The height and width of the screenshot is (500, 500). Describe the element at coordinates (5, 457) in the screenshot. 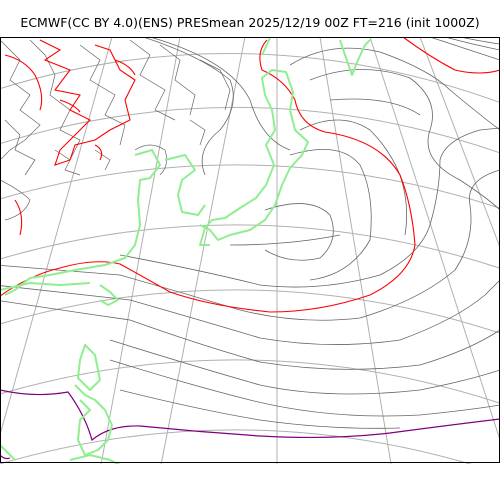

I see `isobar-purple-south` at that location.